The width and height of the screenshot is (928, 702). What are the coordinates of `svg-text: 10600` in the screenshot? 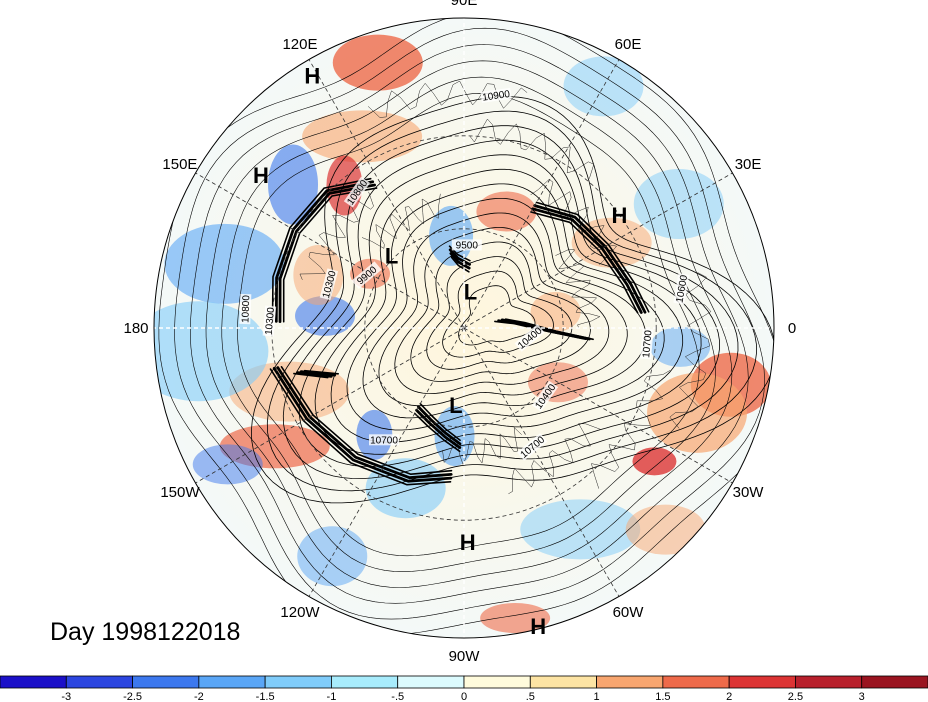 It's located at (682, 289).